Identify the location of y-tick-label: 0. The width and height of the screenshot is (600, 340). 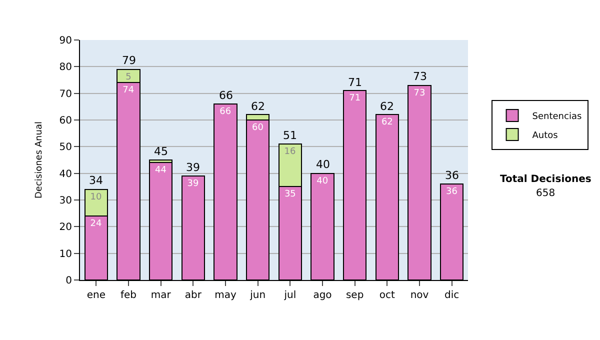
(69, 281).